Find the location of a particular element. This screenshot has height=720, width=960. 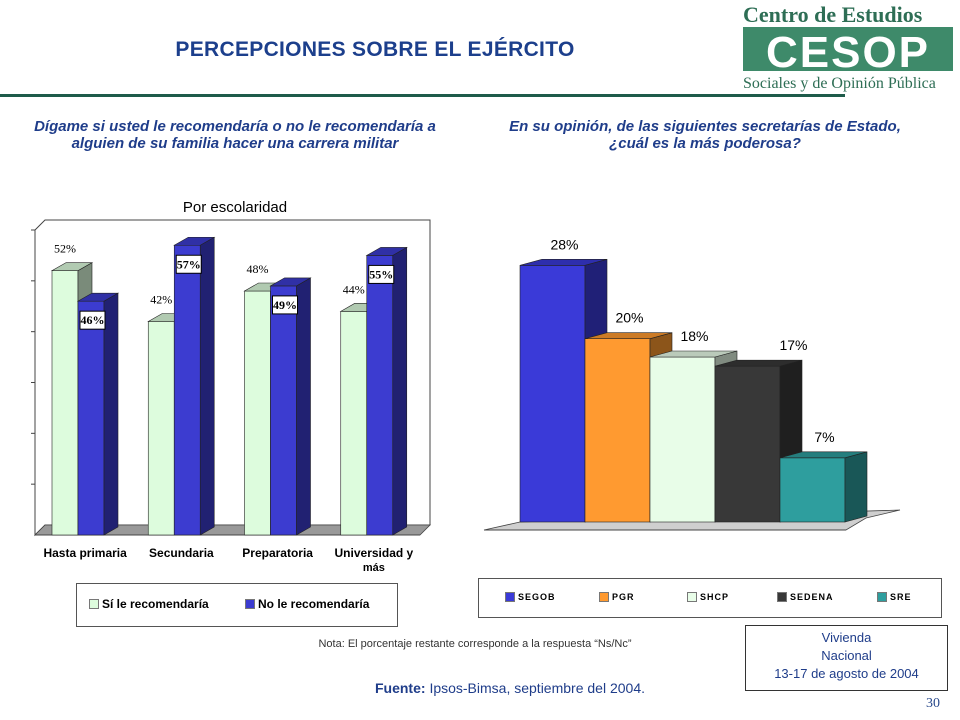

bar-value-label-1: 20% is located at coordinates (629, 318).